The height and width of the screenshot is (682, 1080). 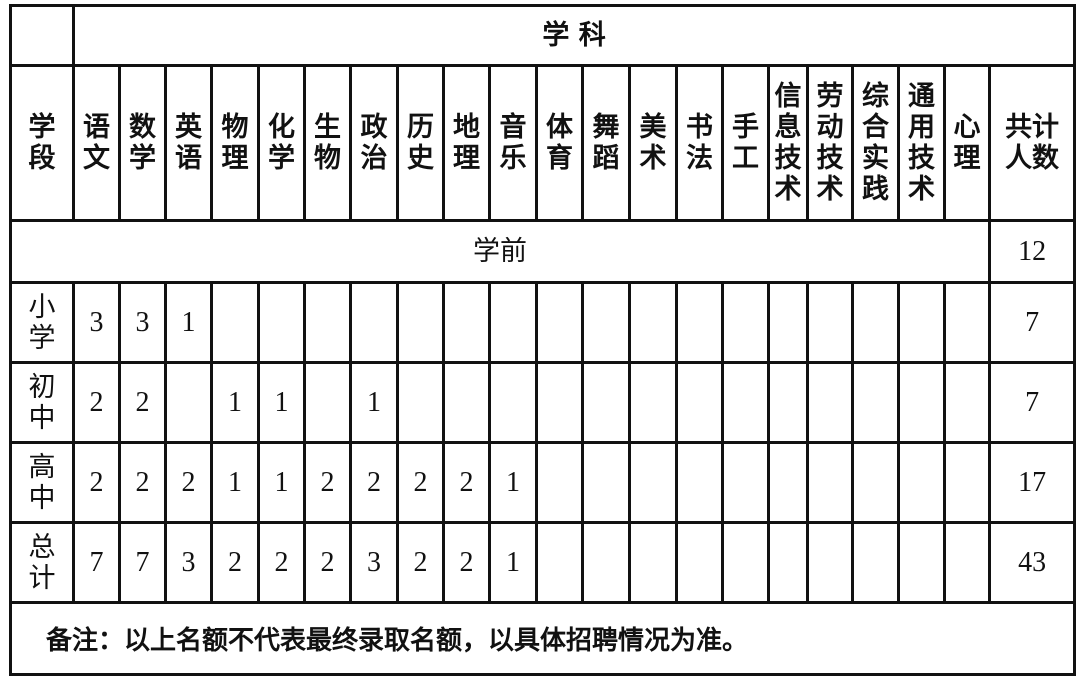 I want to click on subject-header: 劳动技术, so click(x=830, y=143).